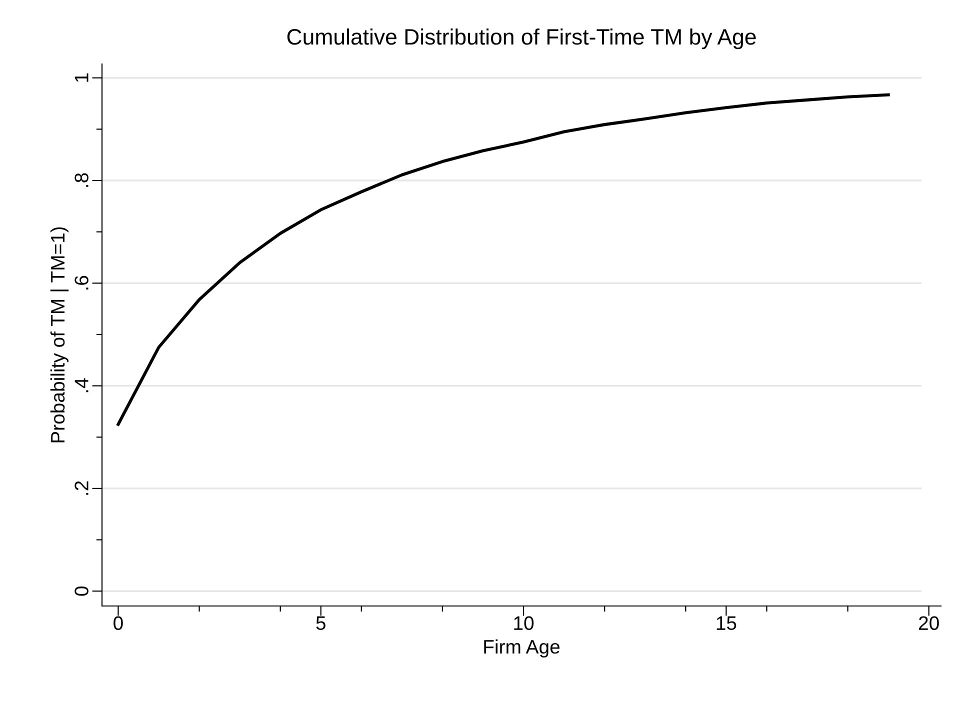 The height and width of the screenshot is (702, 967). What do you see at coordinates (81, 385) in the screenshot?
I see `y-tick-label: .4` at bounding box center [81, 385].